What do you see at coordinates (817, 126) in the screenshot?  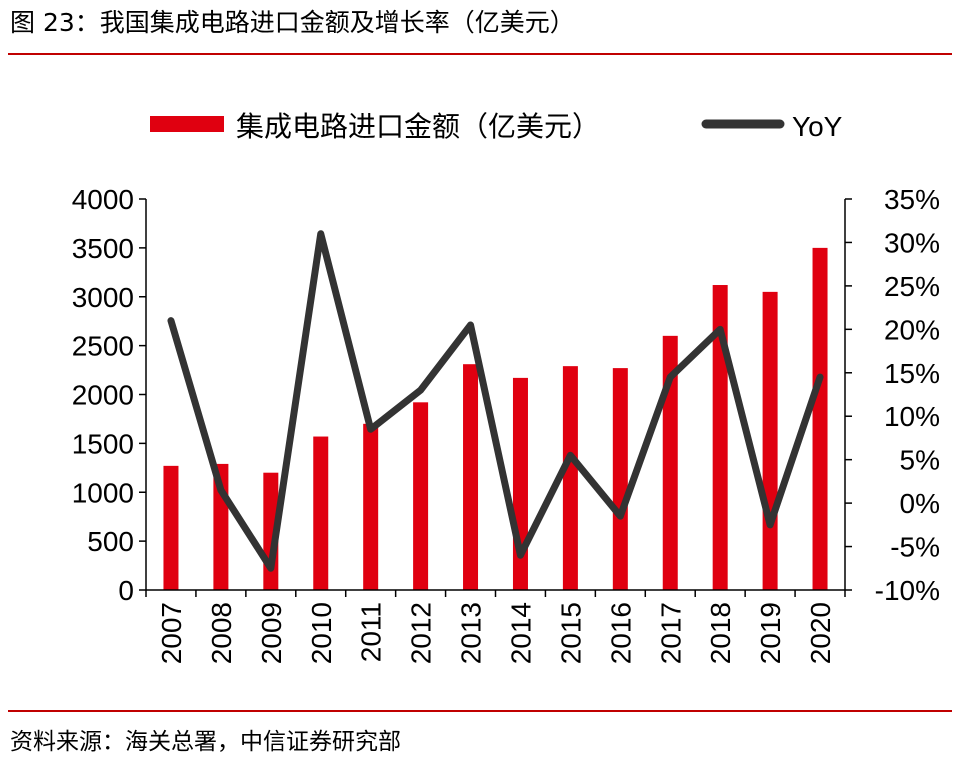 I see `legend-line-label: YoY` at bounding box center [817, 126].